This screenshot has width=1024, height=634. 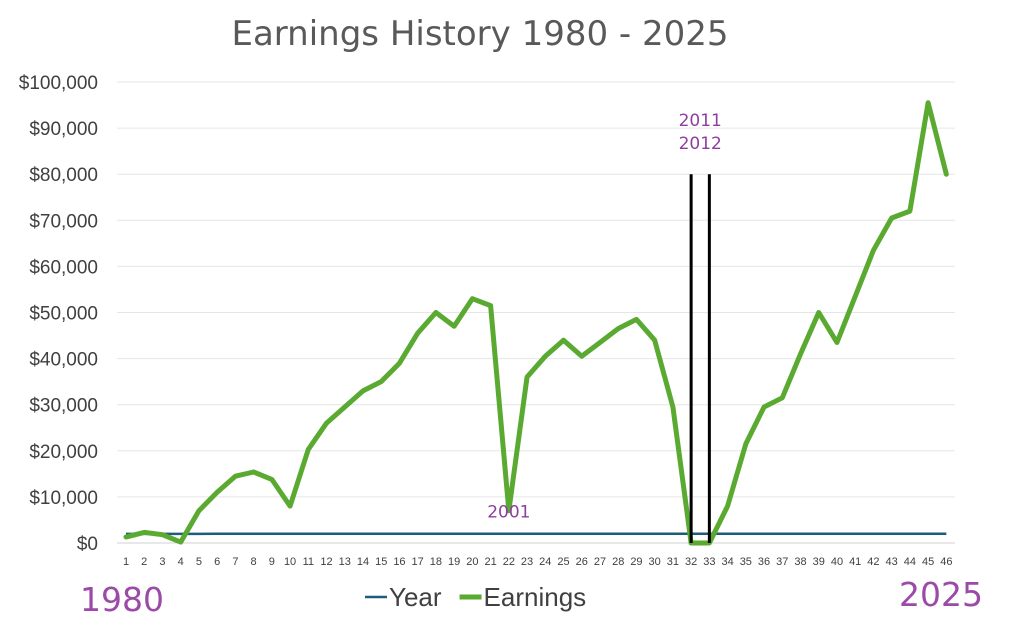 What do you see at coordinates (63, 175) in the screenshot?
I see `y-tick-label: $80,000` at bounding box center [63, 175].